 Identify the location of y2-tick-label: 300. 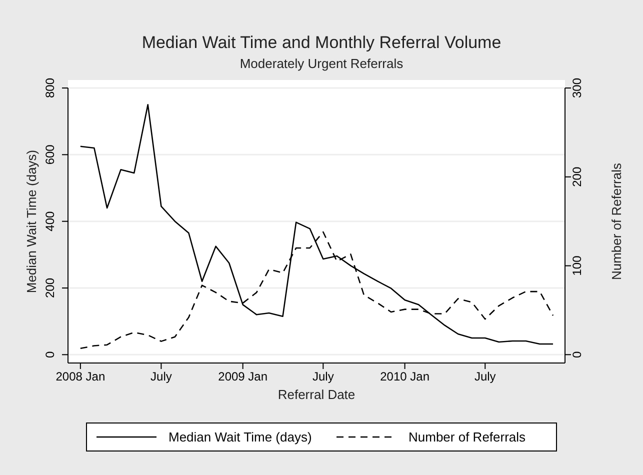
(577, 88).